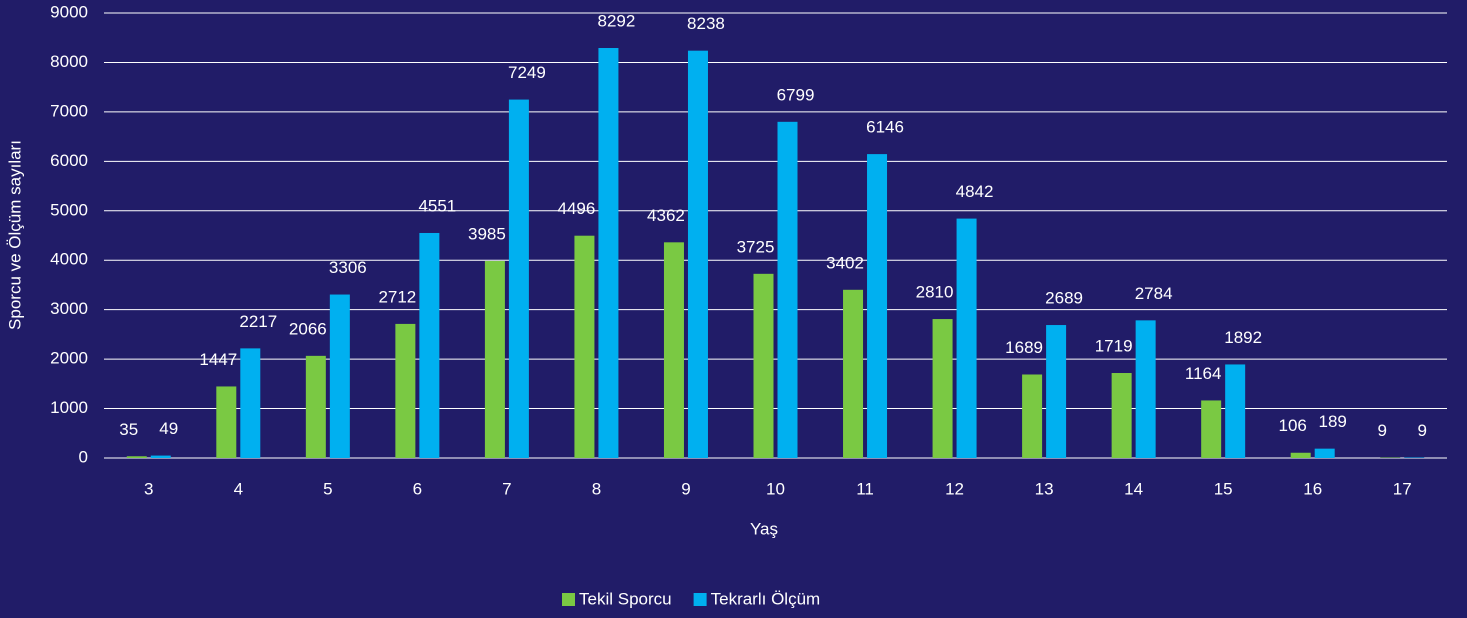 This screenshot has height=618, width=1467. What do you see at coordinates (625, 598) in the screenshot?
I see `legend-label: Tekil Sporcu` at bounding box center [625, 598].